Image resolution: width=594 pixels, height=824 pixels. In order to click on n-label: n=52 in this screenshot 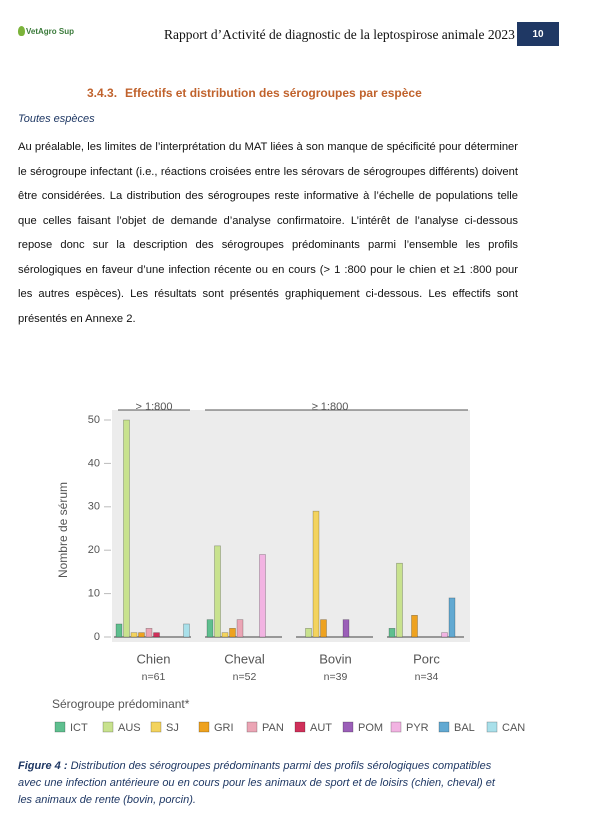, I will do `click(245, 677)`.